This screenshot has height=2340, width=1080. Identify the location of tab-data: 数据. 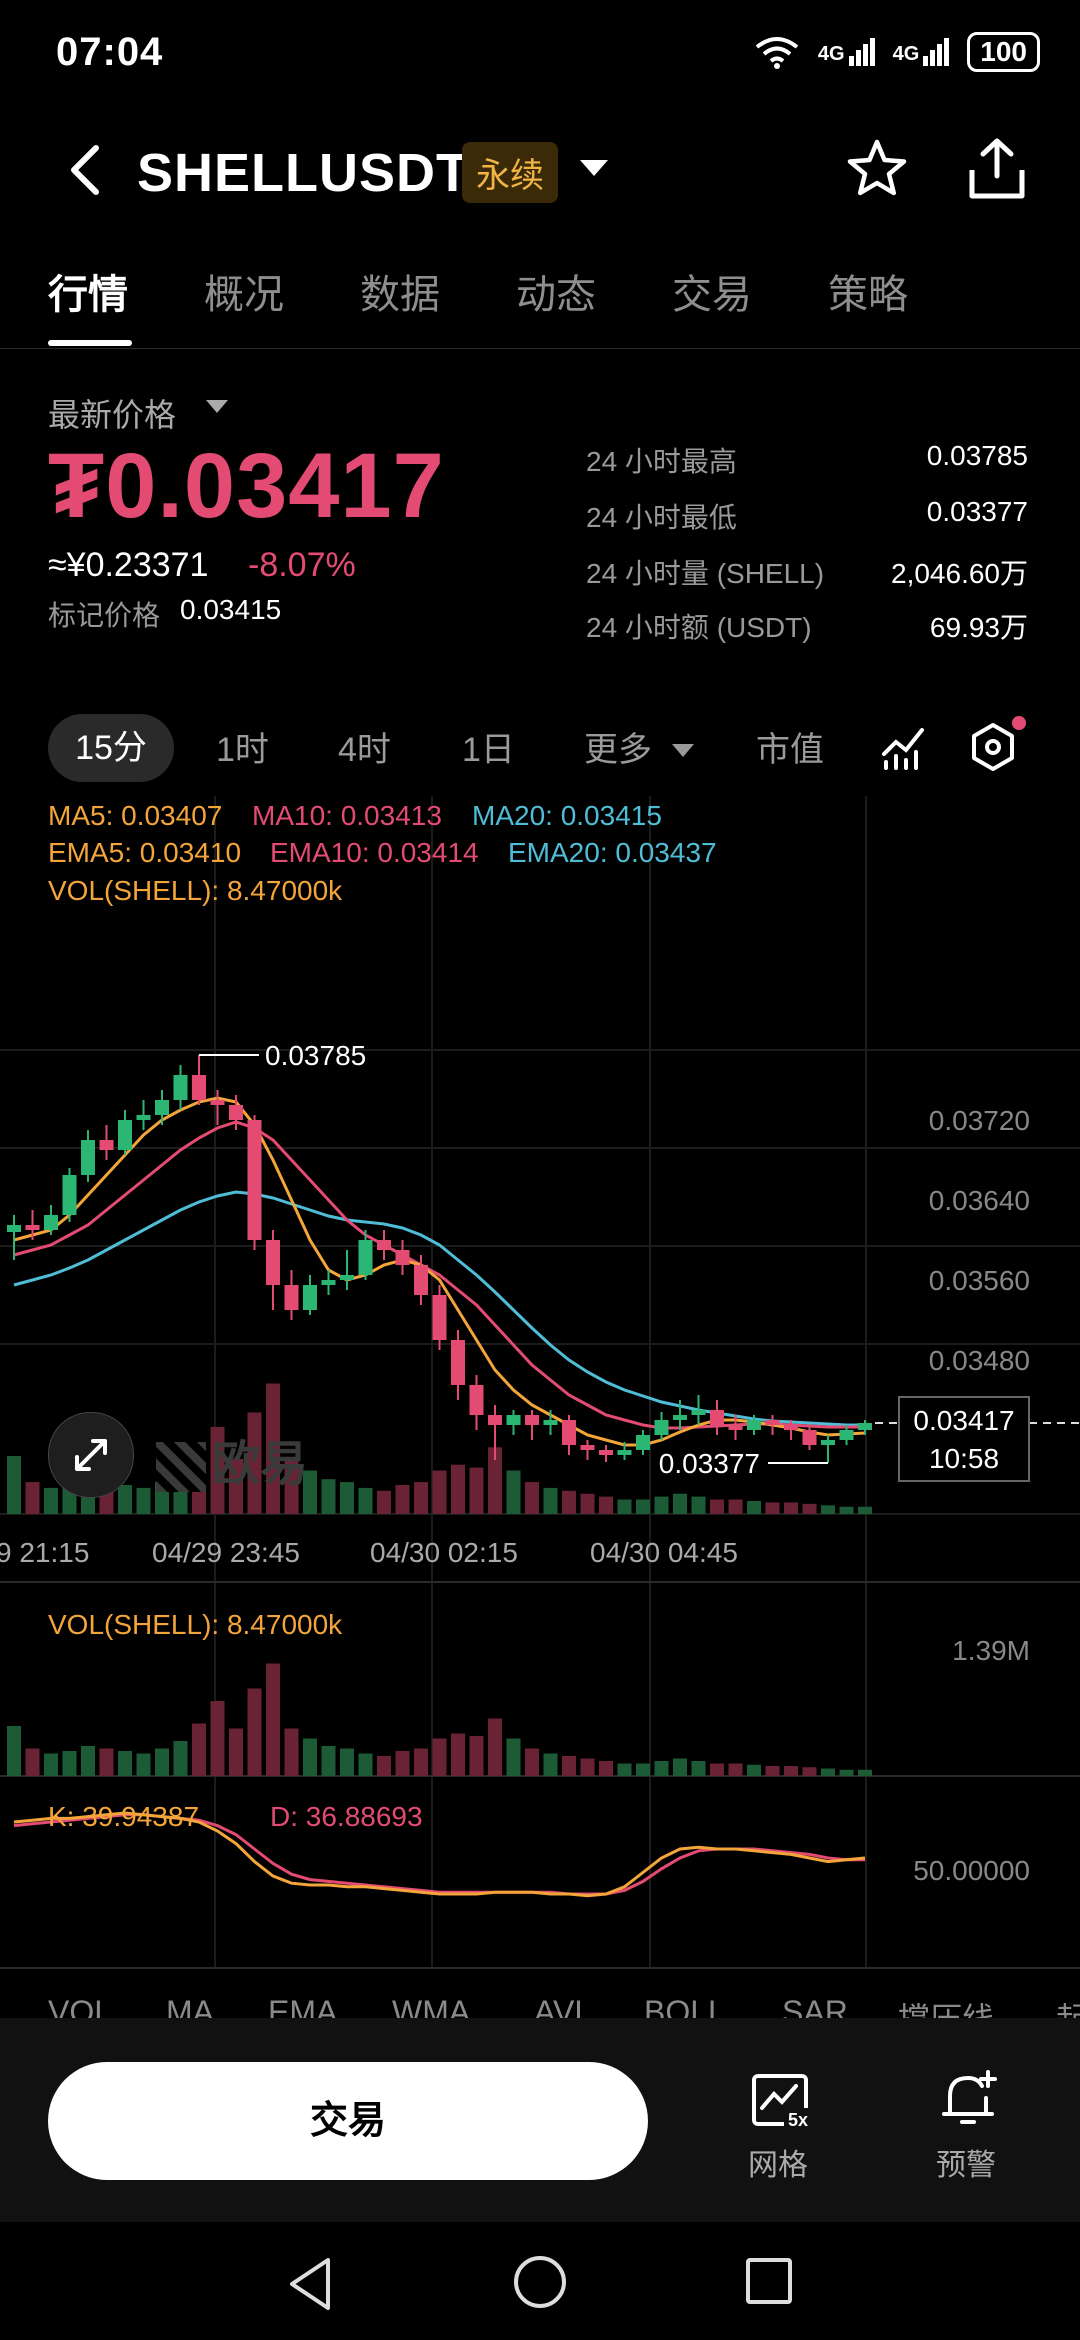
(400, 295).